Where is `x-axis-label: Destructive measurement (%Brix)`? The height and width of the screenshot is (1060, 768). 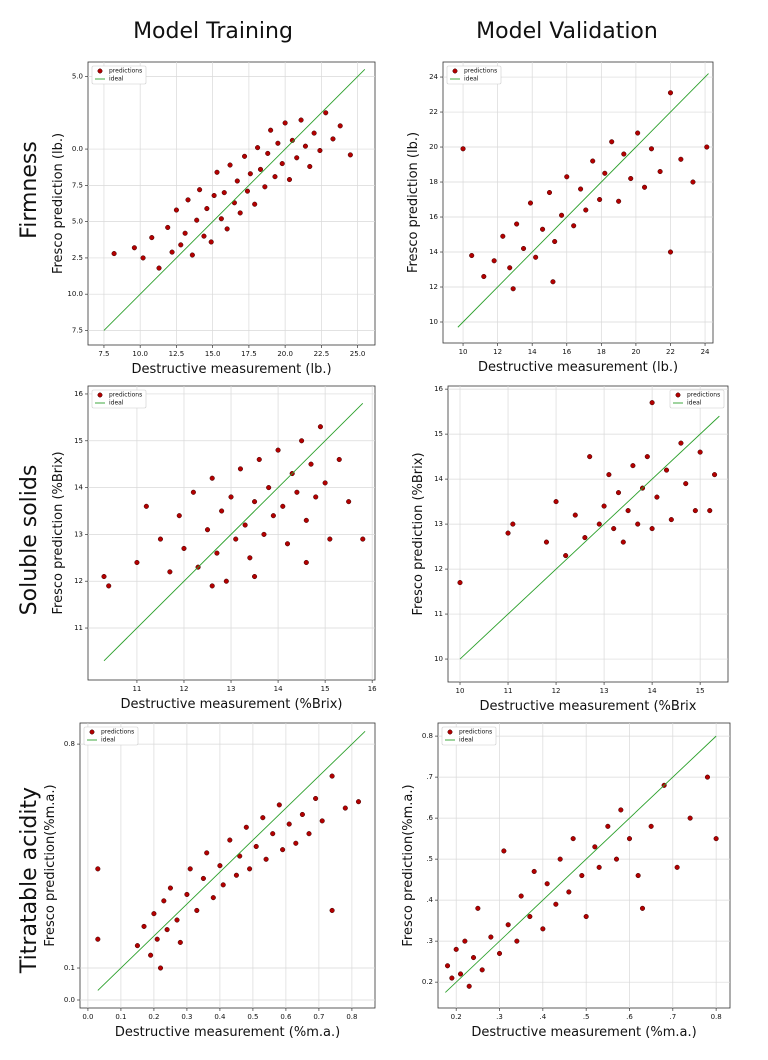
x-axis-label: Destructive measurement (%Brix) is located at coordinates (231, 704).